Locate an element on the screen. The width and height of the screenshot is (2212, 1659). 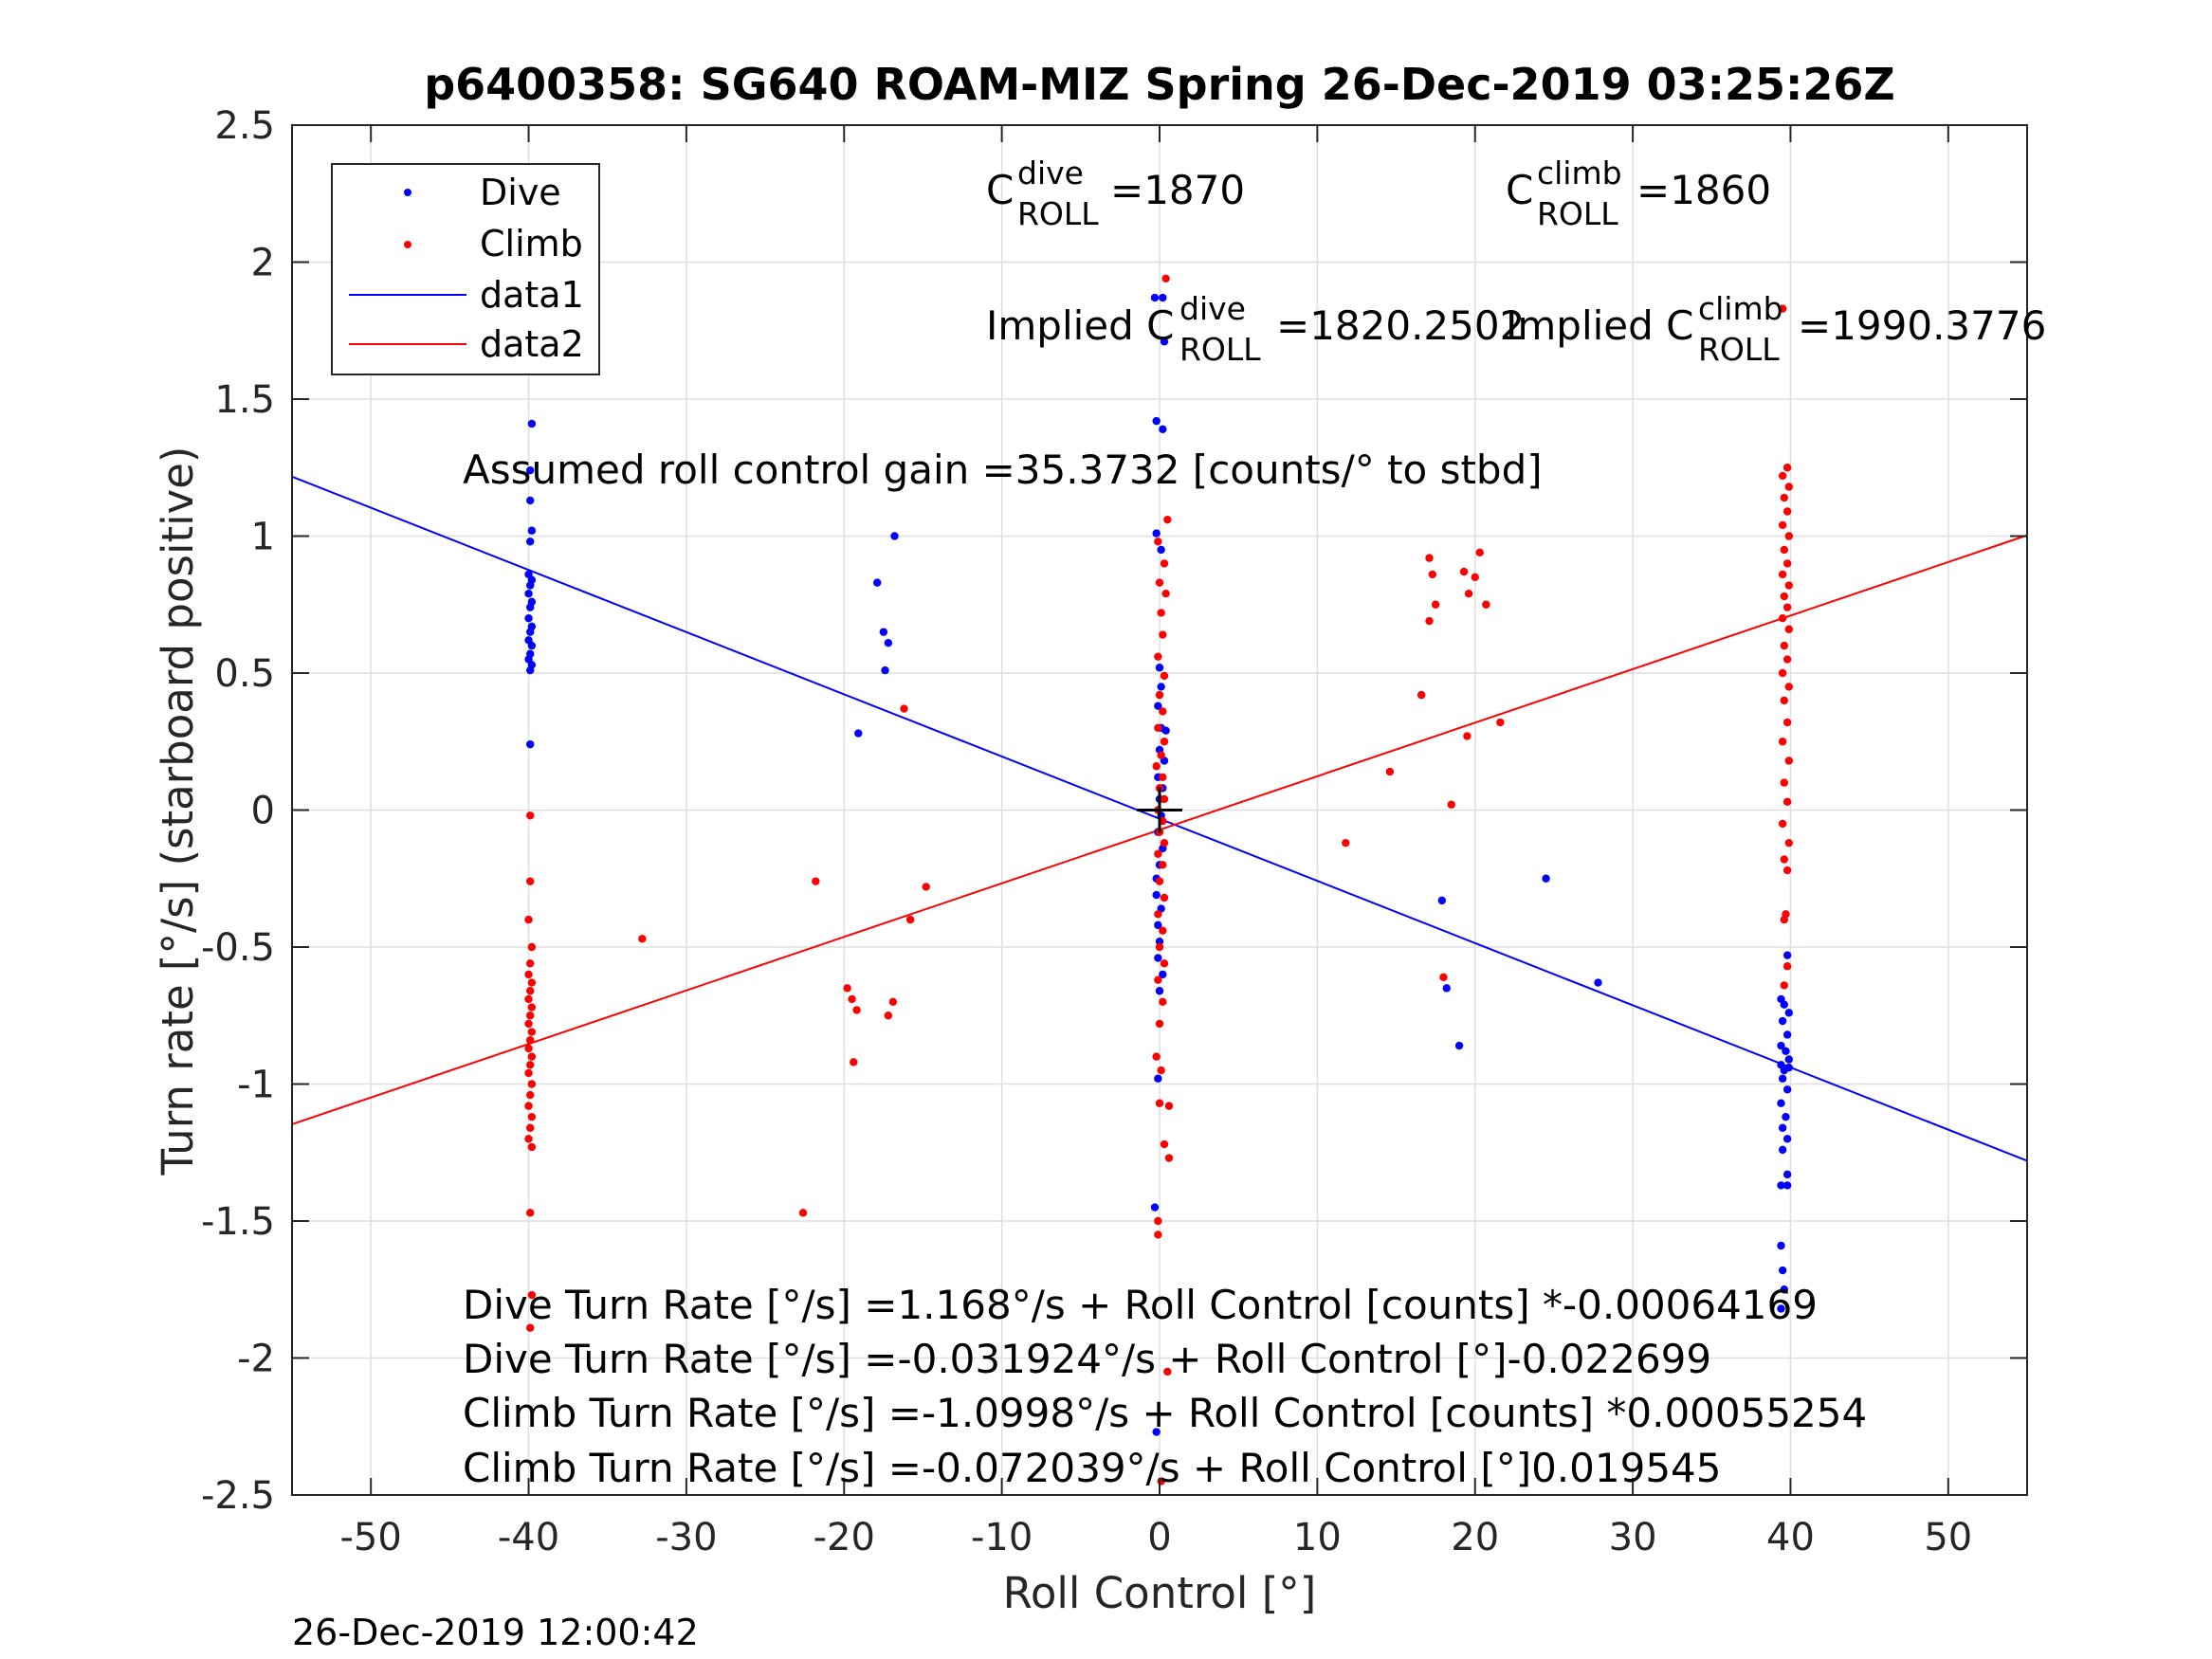
legend-dive-label: Dive is located at coordinates (520, 192).